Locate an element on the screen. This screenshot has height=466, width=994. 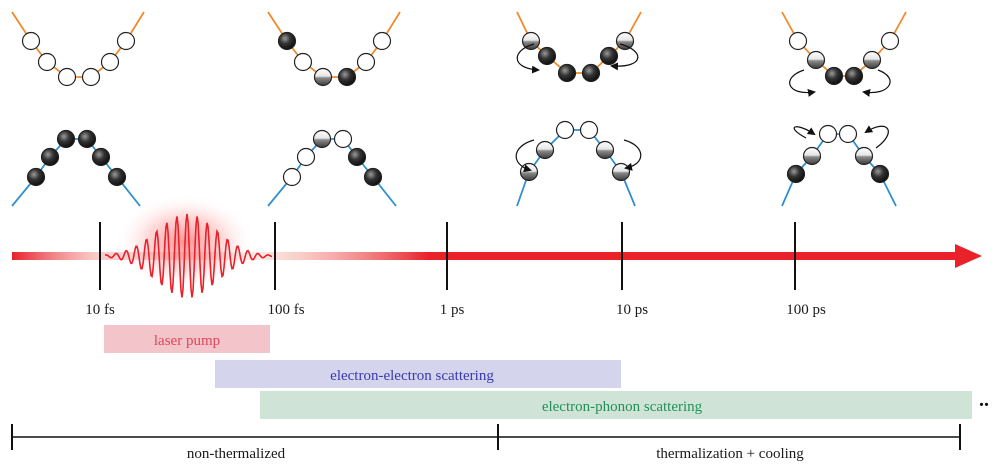
ellipsis: .. is located at coordinates (984, 400).